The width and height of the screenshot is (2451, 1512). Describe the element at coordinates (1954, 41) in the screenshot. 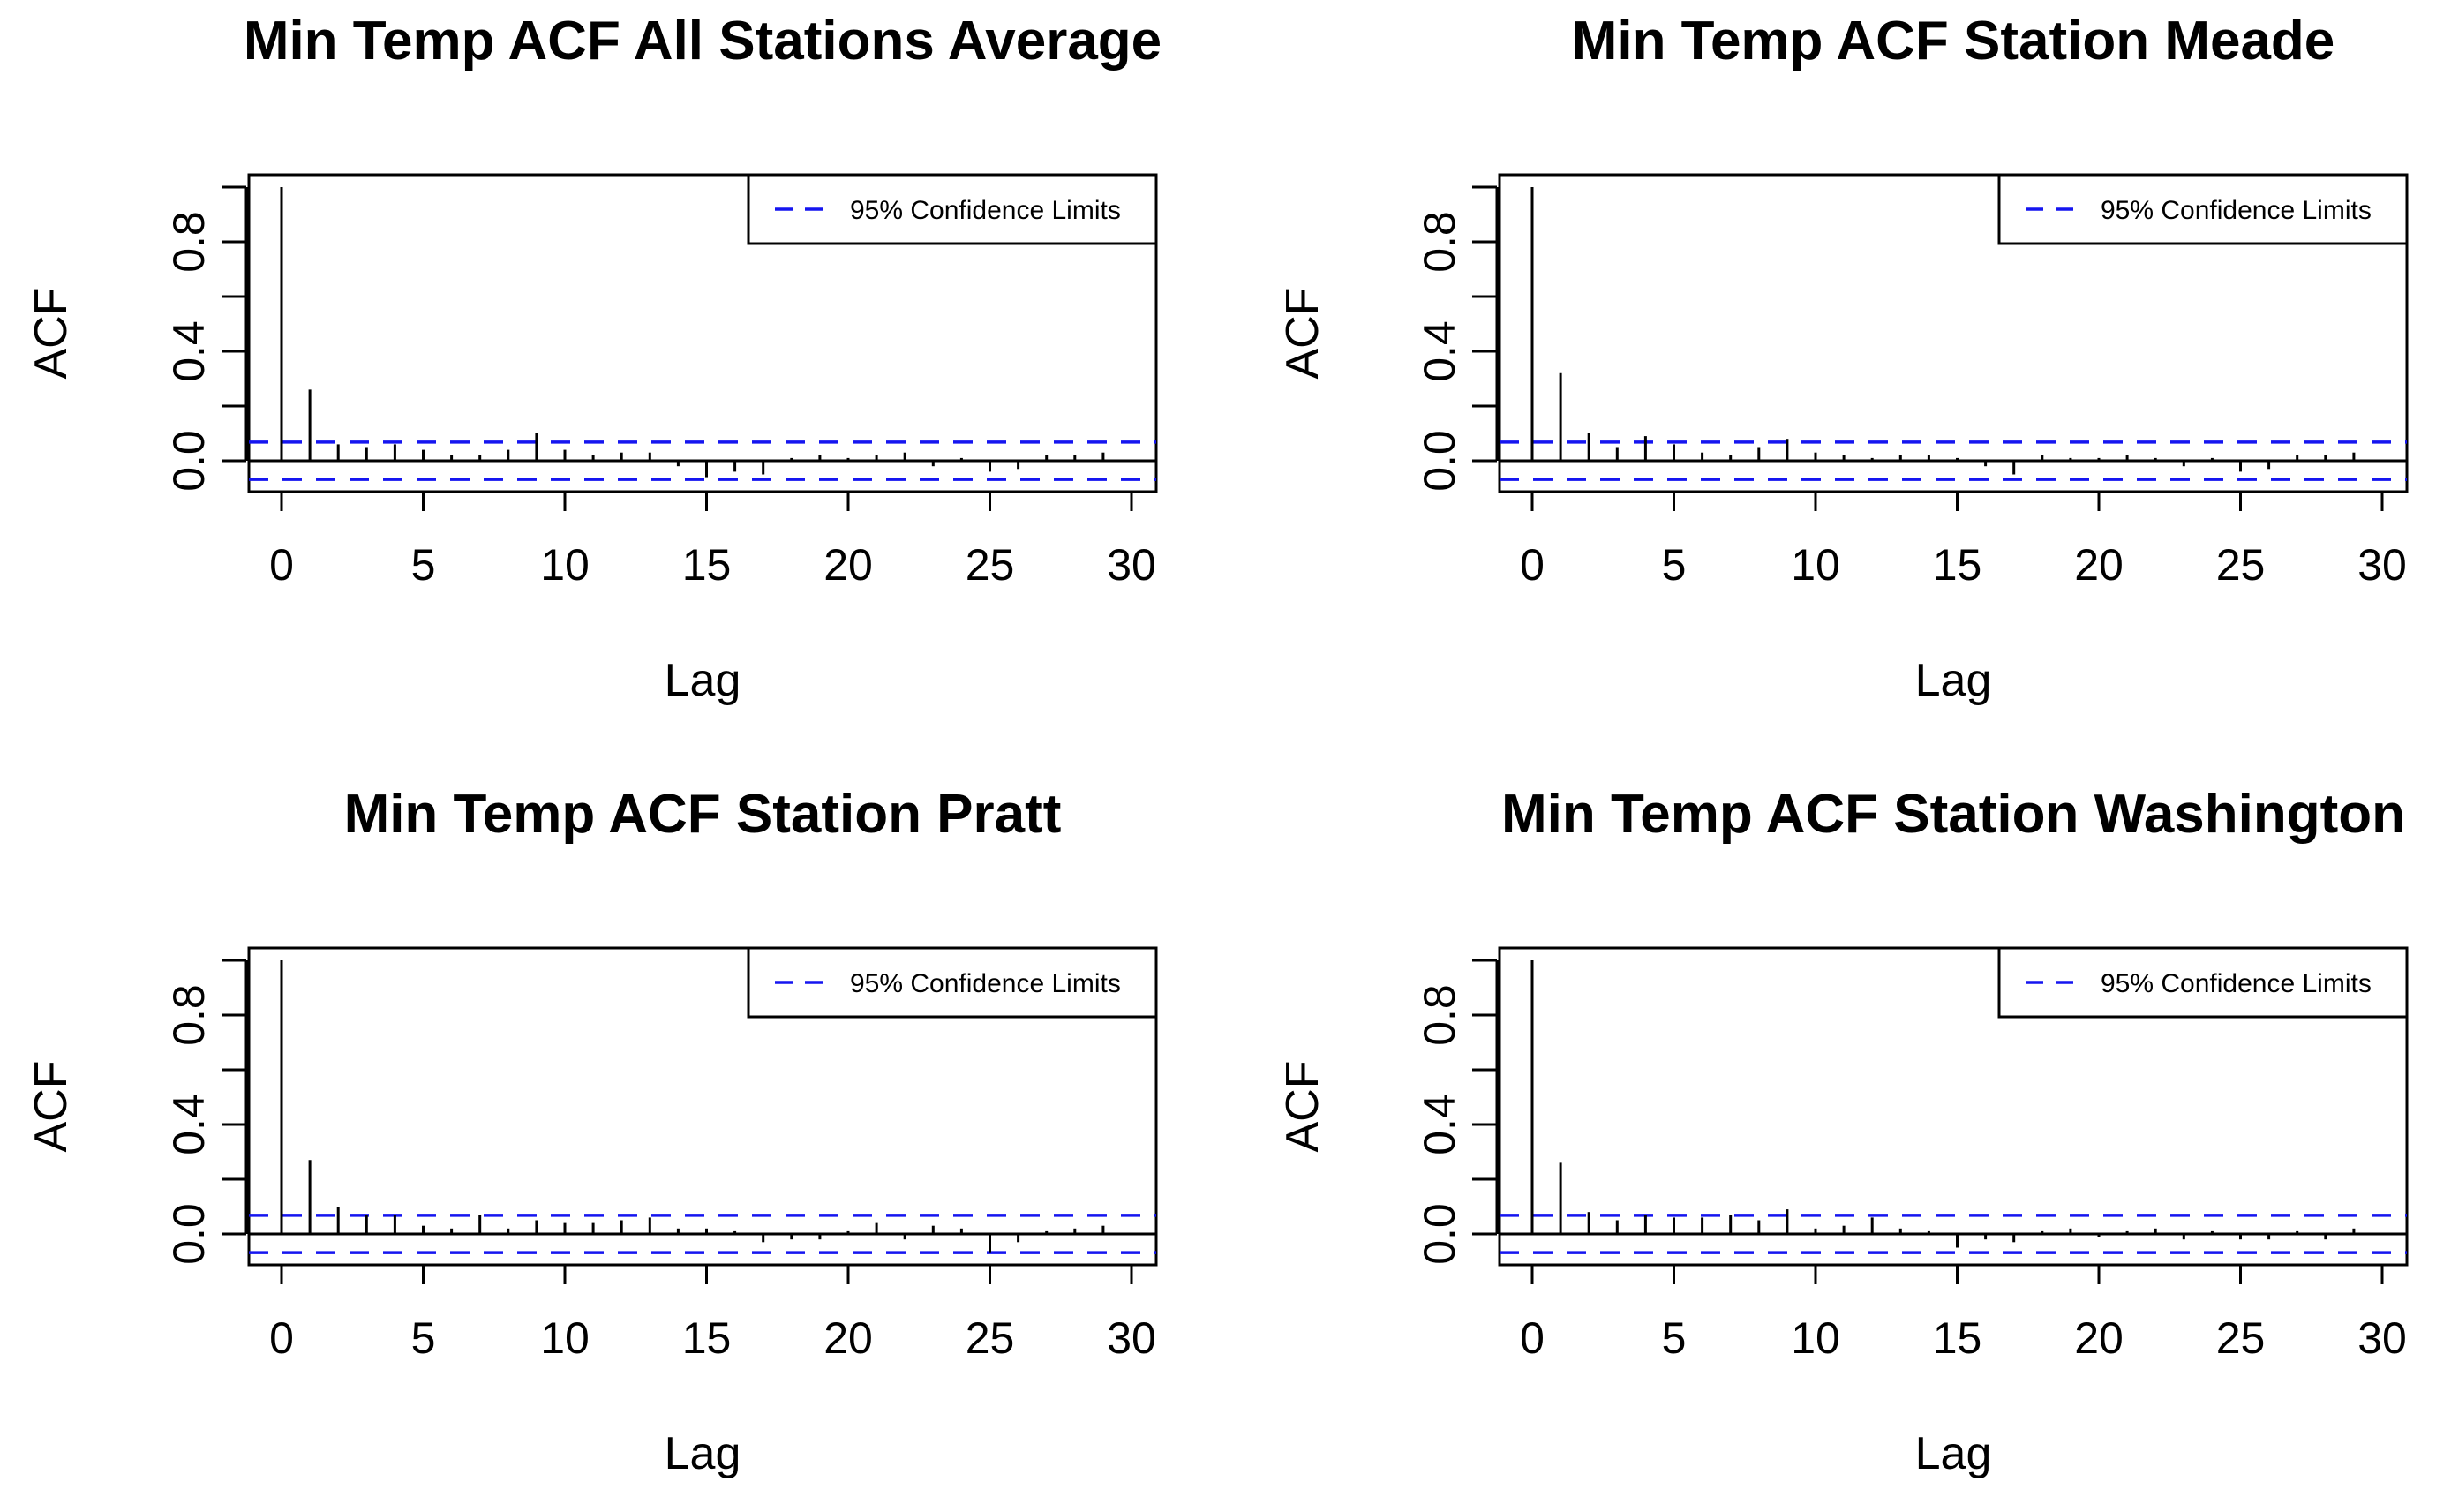

I see `chart-title: Min Temp ACF Station Meade` at that location.